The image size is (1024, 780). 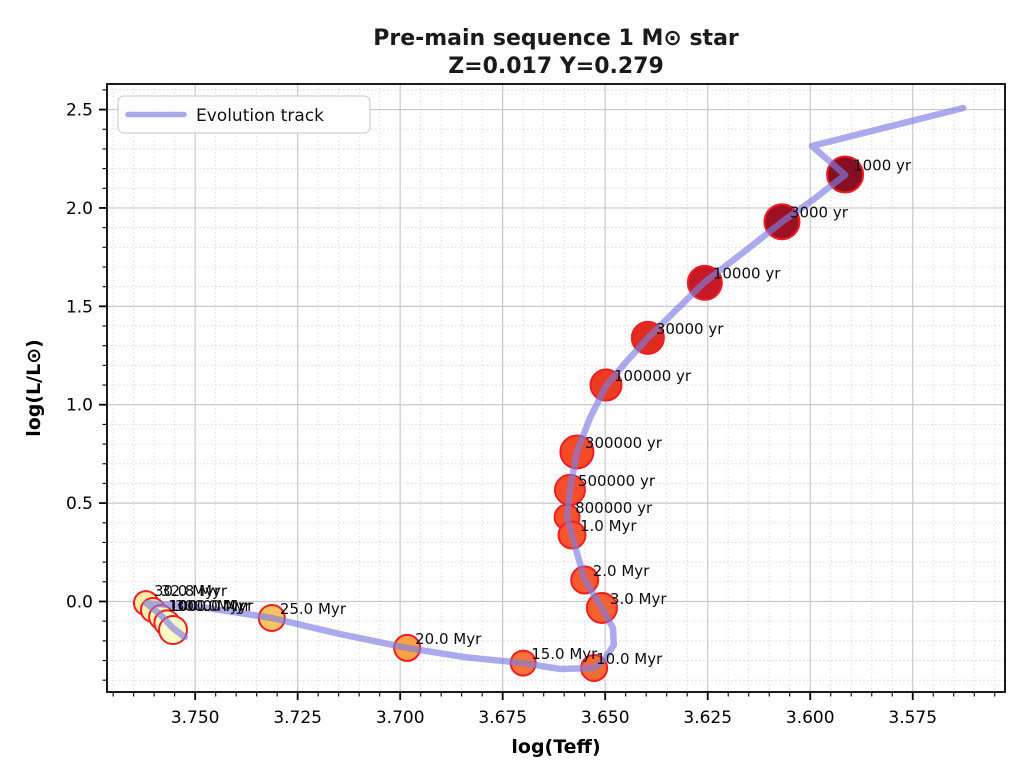 What do you see at coordinates (621, 571) in the screenshot?
I see `age-annotation: 2.0 Myr` at bounding box center [621, 571].